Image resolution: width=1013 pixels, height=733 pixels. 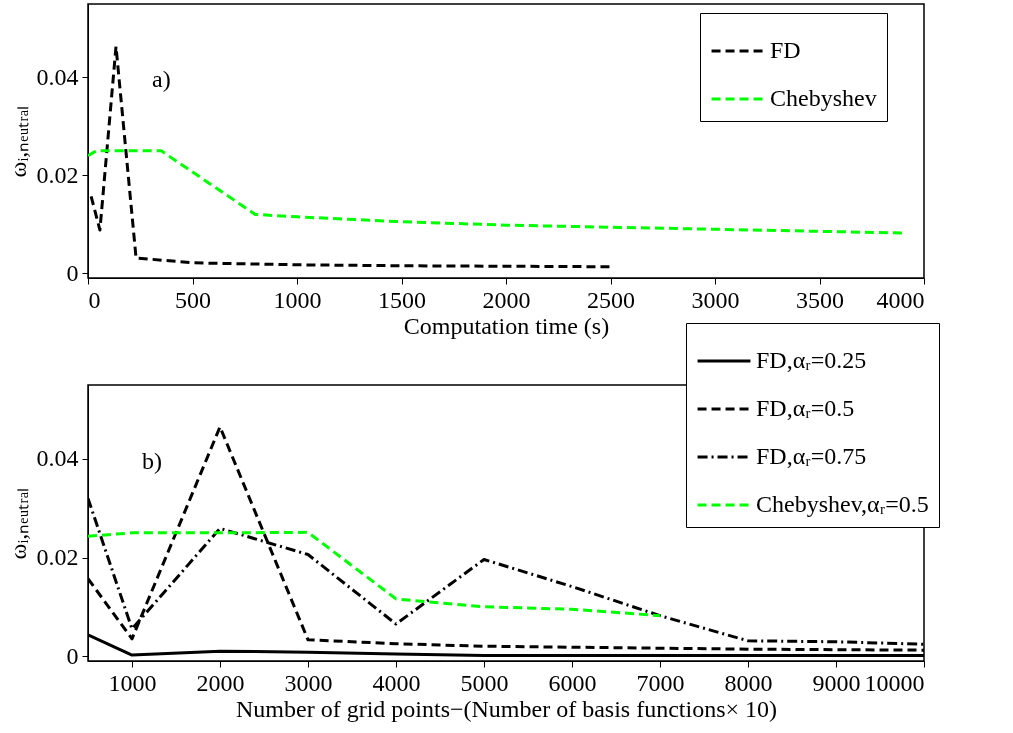 What do you see at coordinates (611, 299) in the screenshot?
I see `x-tick-label: 2500` at bounding box center [611, 299].